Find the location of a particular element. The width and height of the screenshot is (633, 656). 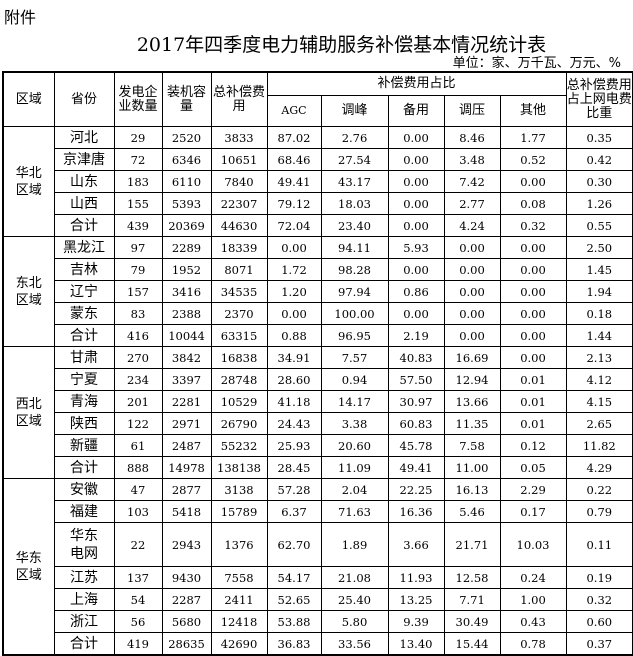

province-cell: 山西 is located at coordinates (84, 203).